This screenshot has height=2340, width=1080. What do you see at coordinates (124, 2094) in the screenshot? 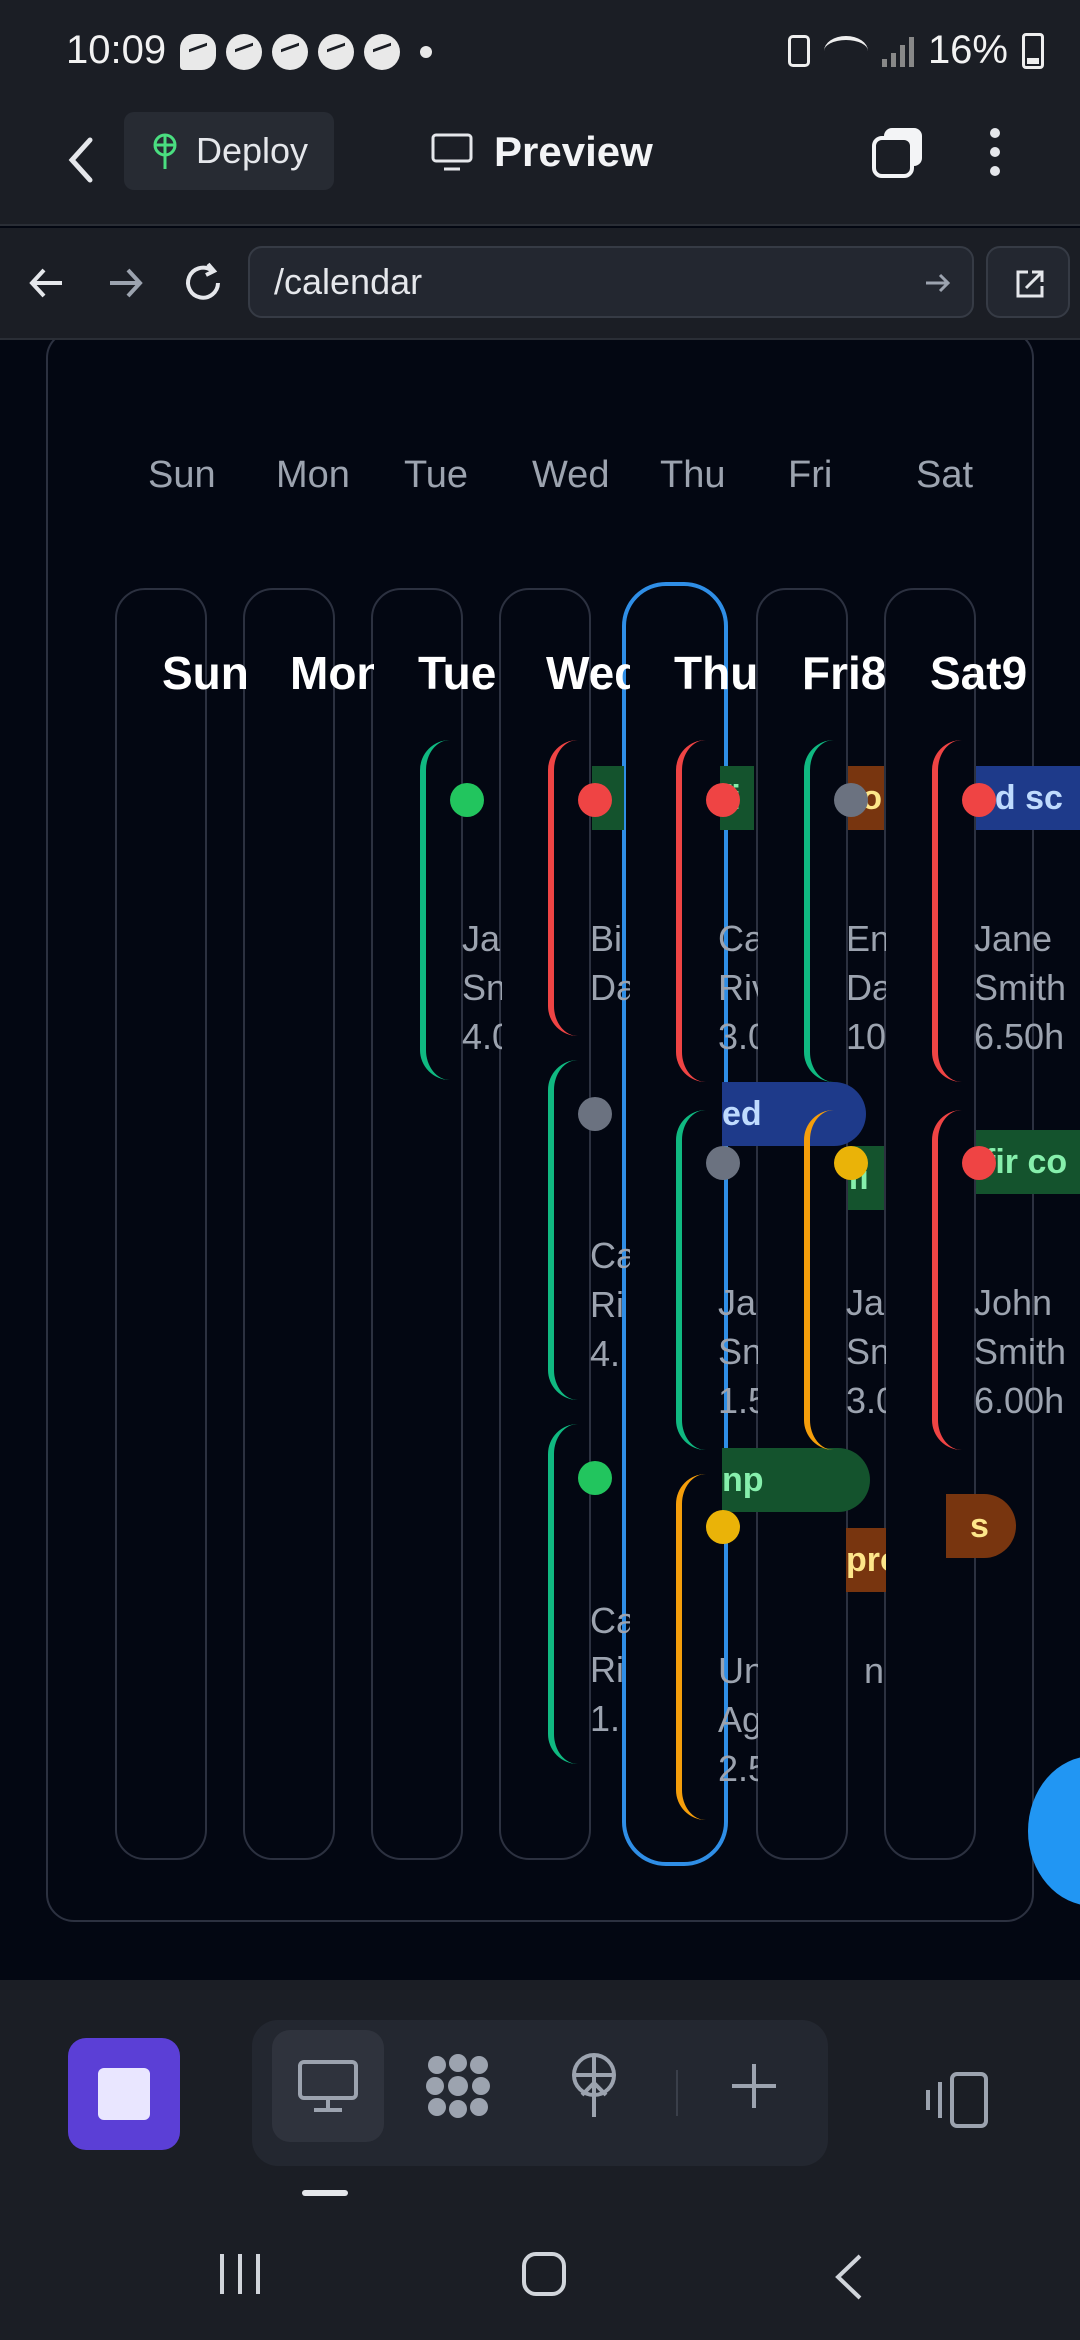
I see `stop-button` at bounding box center [124, 2094].